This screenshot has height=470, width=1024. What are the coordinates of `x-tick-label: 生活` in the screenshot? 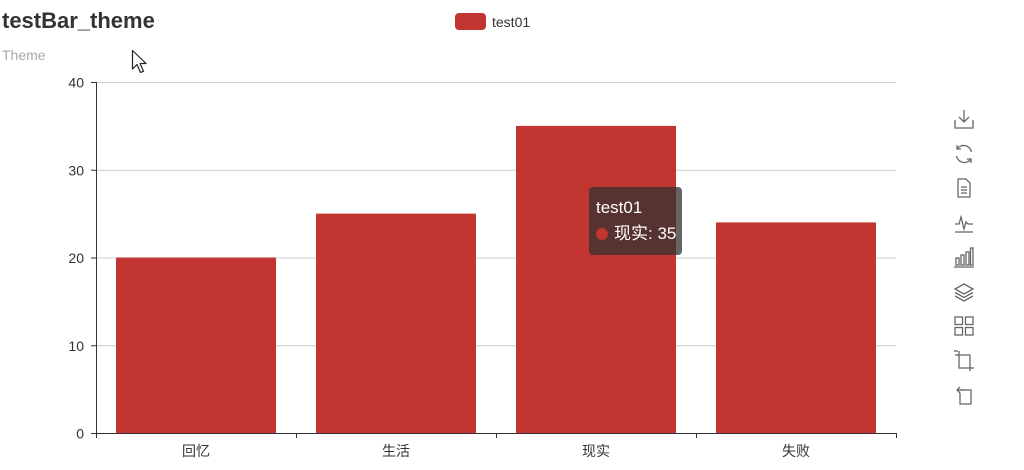 It's located at (396, 452).